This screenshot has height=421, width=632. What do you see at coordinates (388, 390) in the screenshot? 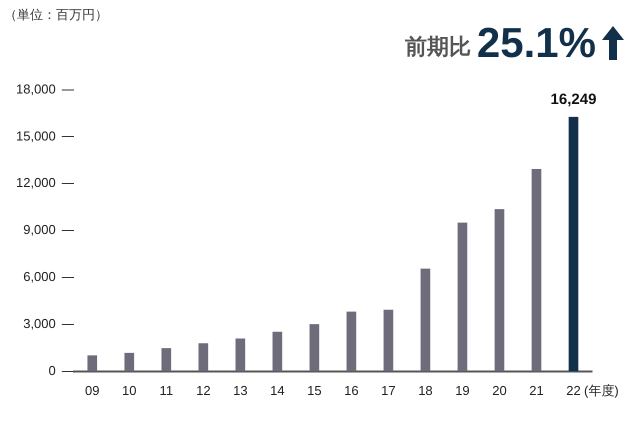
I see `x-tick-label: 17` at bounding box center [388, 390].